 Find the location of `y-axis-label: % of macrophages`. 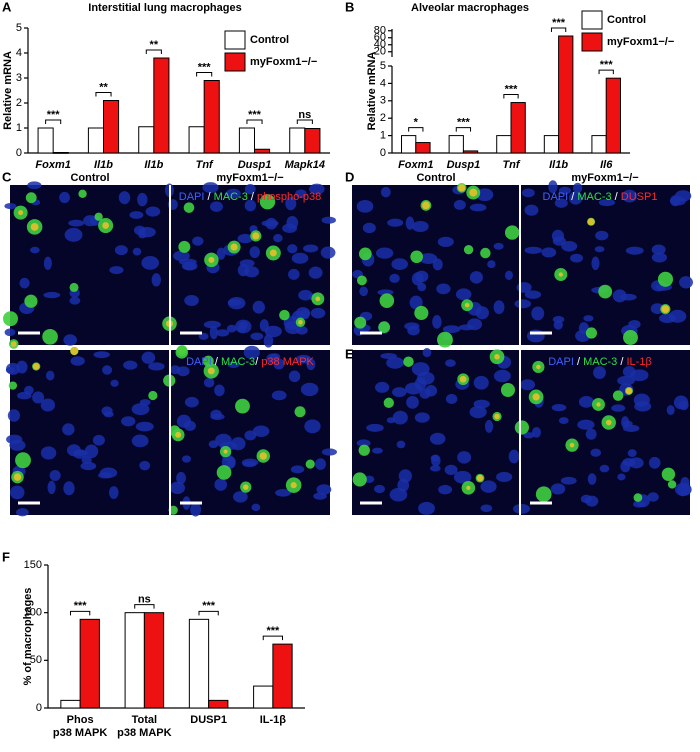

y-axis-label: % of macrophages is located at coordinates (28, 637).